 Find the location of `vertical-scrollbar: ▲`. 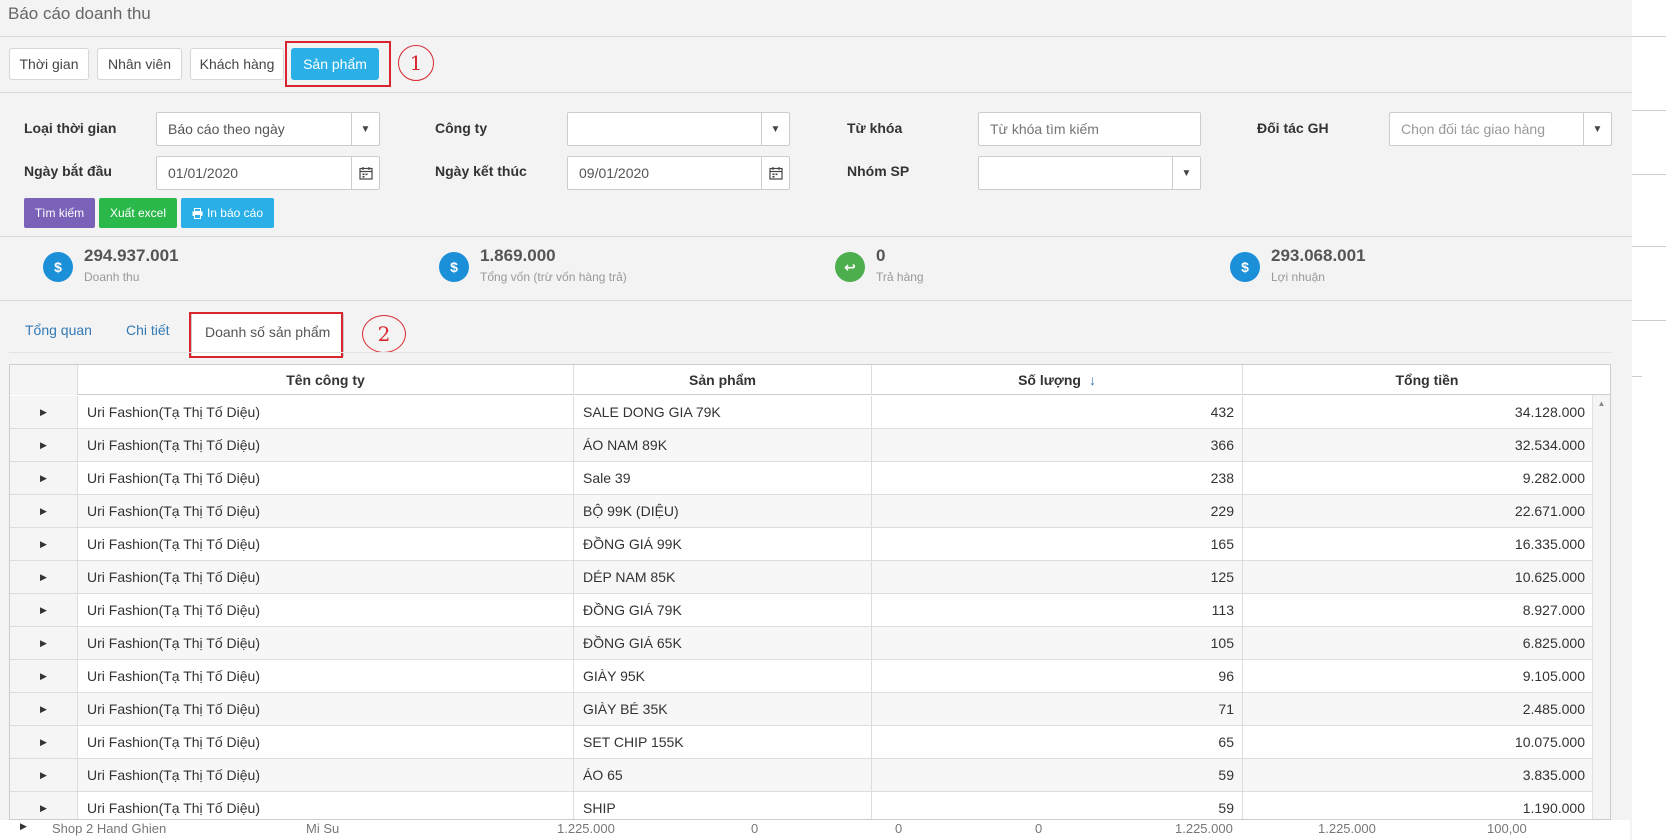

vertical-scrollbar: ▲ is located at coordinates (1601, 607).